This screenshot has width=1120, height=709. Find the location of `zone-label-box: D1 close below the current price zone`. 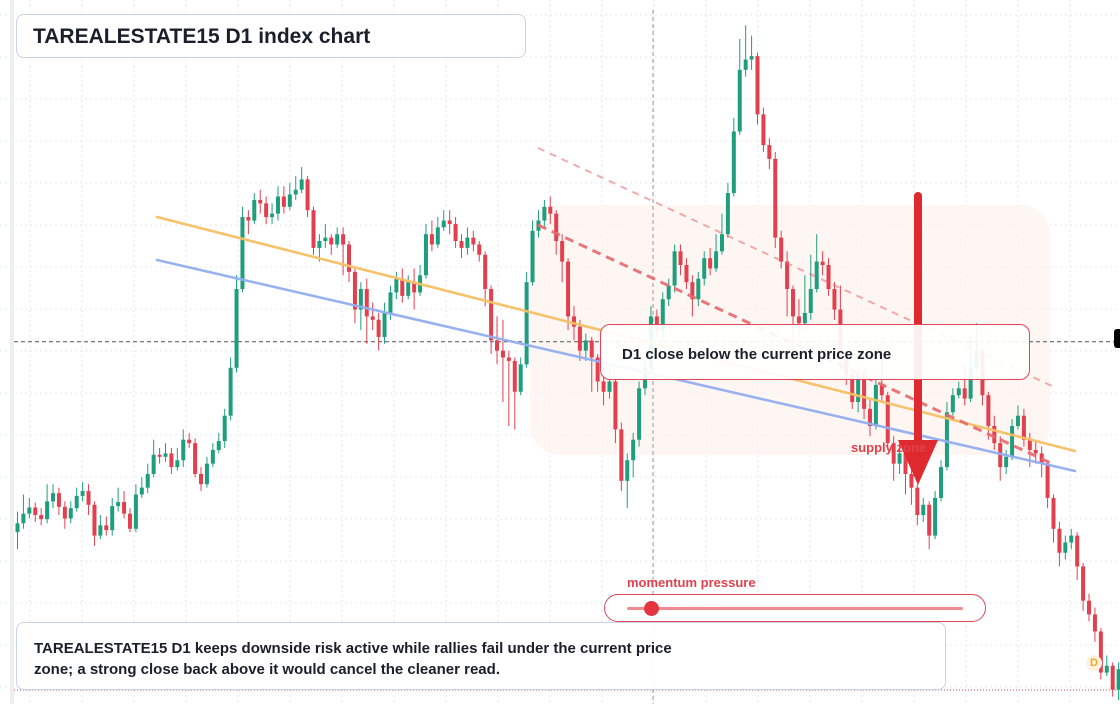

zone-label-box: D1 close below the current price zone is located at coordinates (815, 352).